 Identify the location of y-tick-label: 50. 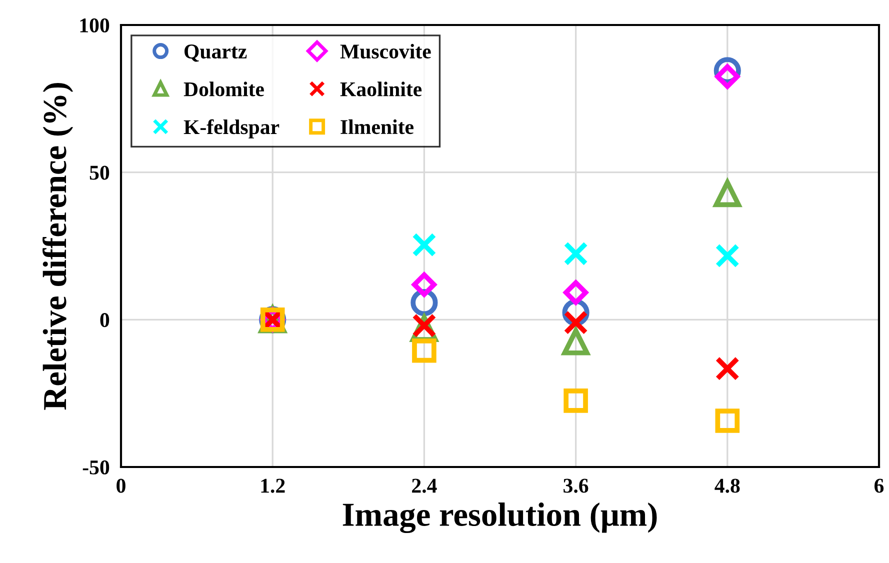
(100, 173).